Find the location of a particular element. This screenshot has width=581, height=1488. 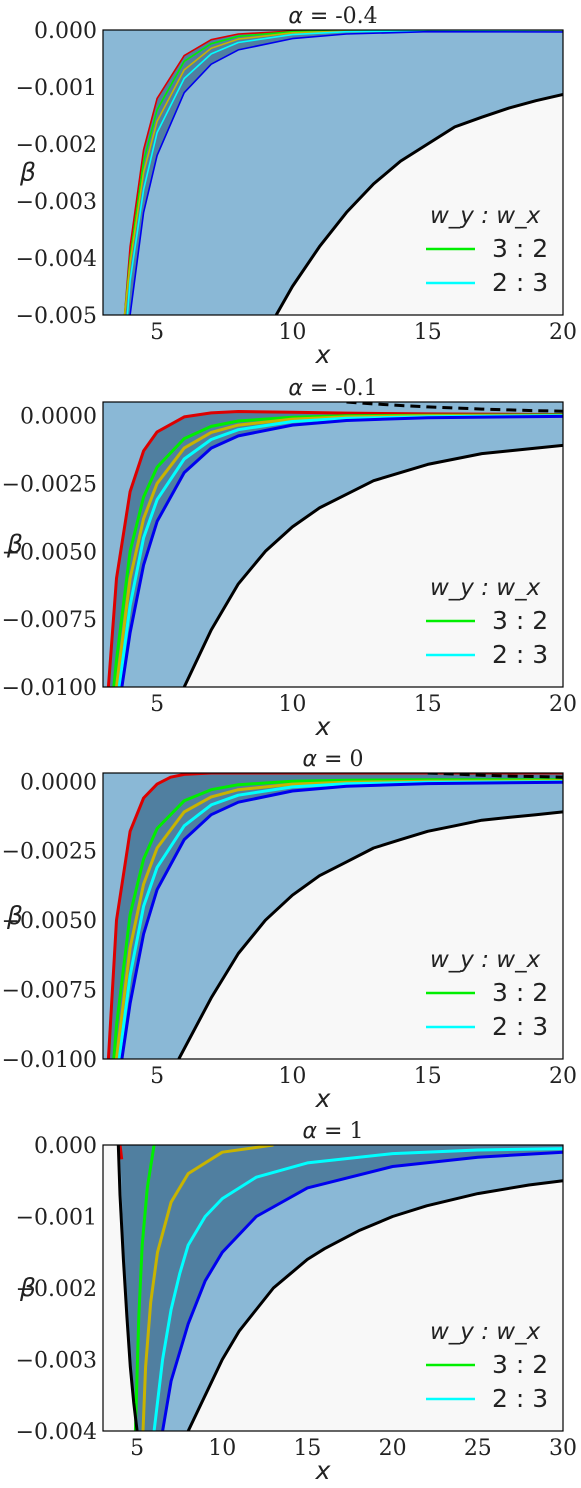

chart-title: α = 1 is located at coordinates (333, 1131).